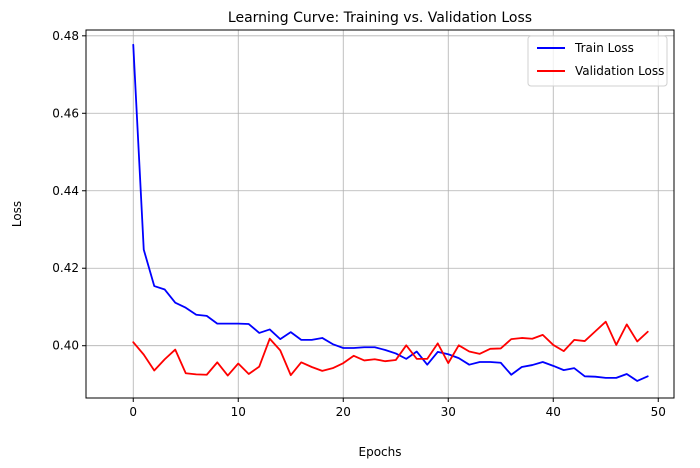  Describe the element at coordinates (380, 452) in the screenshot. I see `x-axis-label: Epochs` at that location.